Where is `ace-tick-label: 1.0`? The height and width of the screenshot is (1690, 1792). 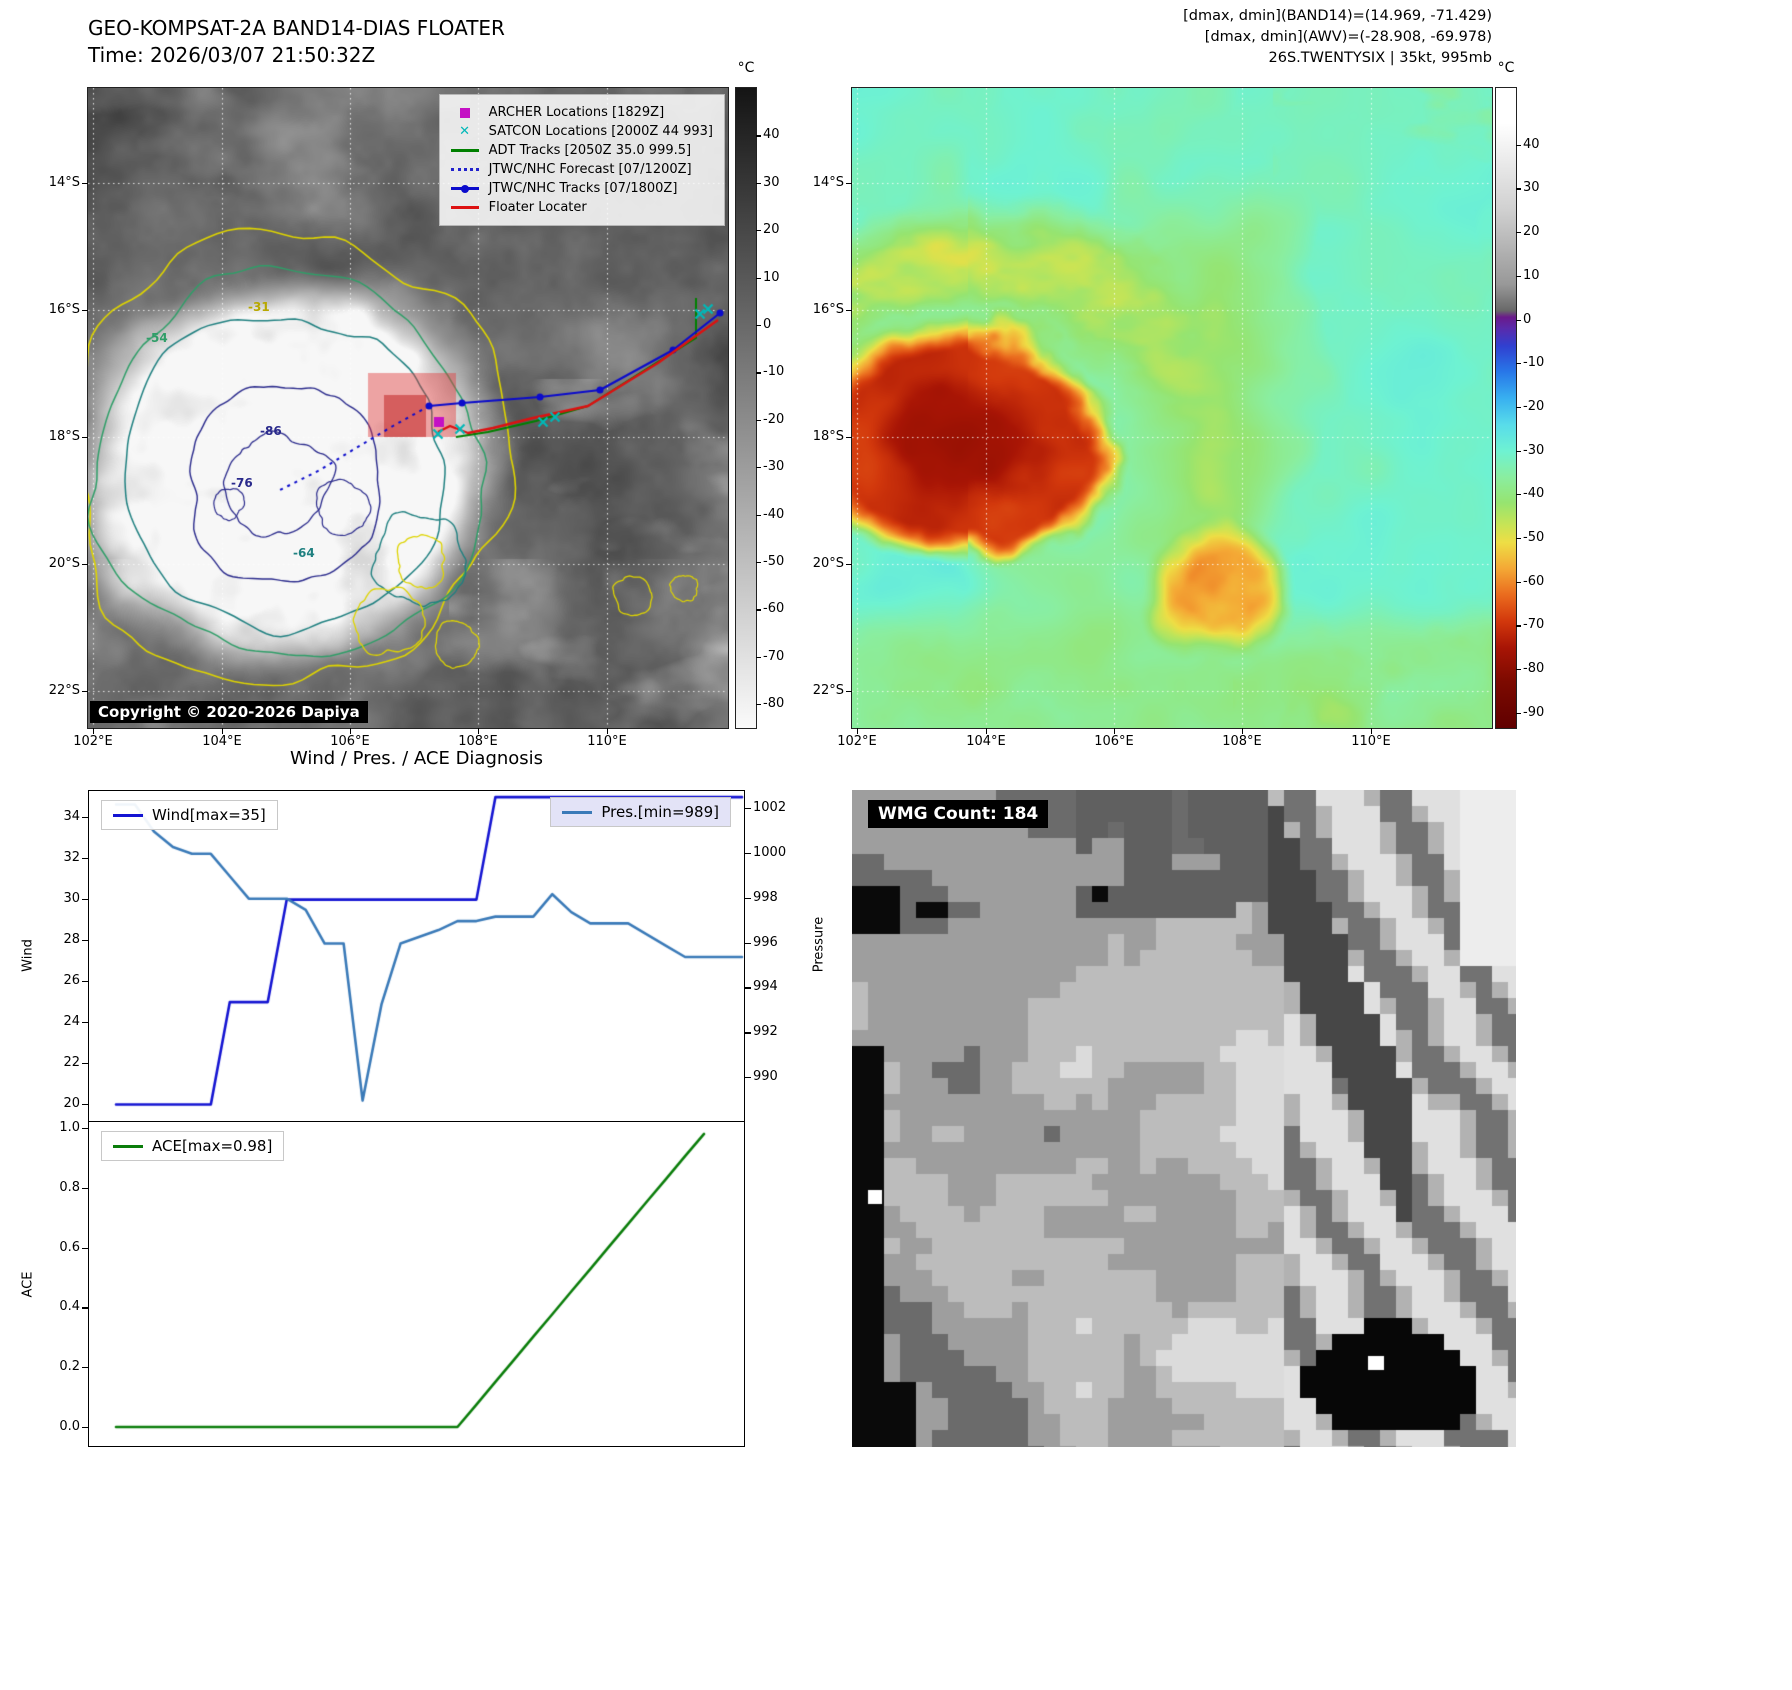 ace-tick-label: 1.0 is located at coordinates (69, 1127).